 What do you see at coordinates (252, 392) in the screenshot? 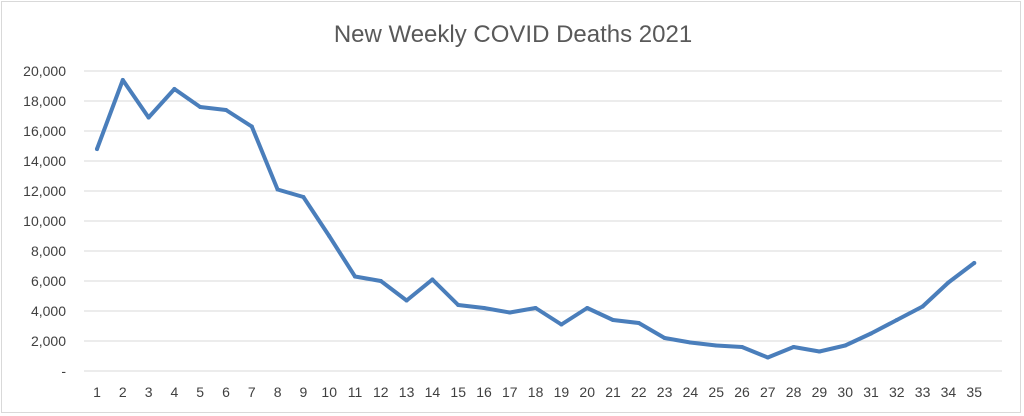
I see `x-tick-label: 7` at bounding box center [252, 392].